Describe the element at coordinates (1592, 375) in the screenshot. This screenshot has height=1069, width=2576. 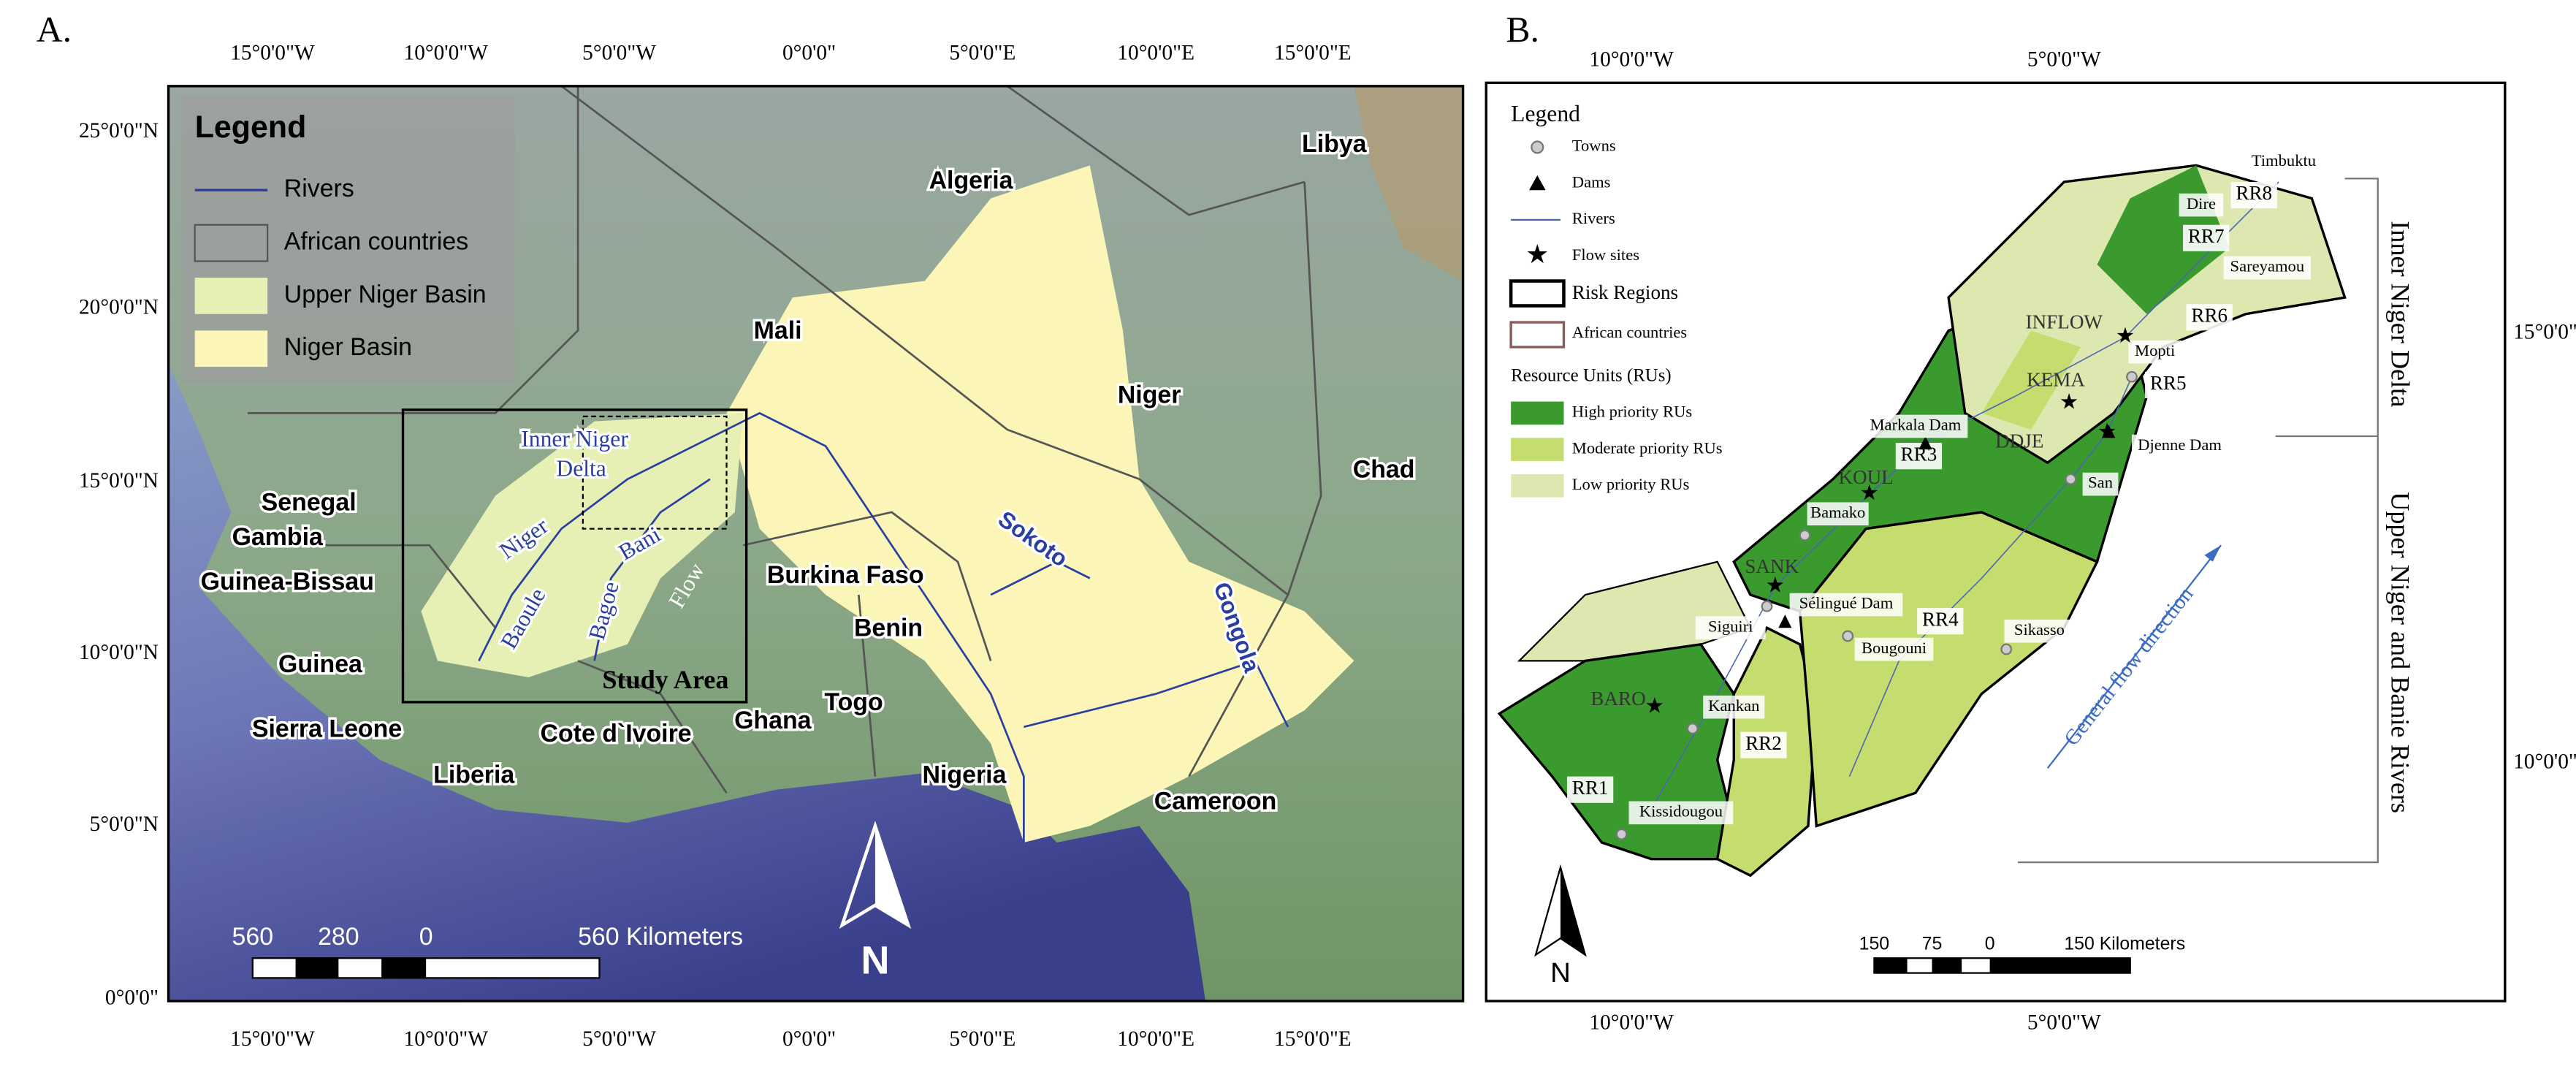
I see `legend-subtitle: Resource Units (RUs)` at that location.